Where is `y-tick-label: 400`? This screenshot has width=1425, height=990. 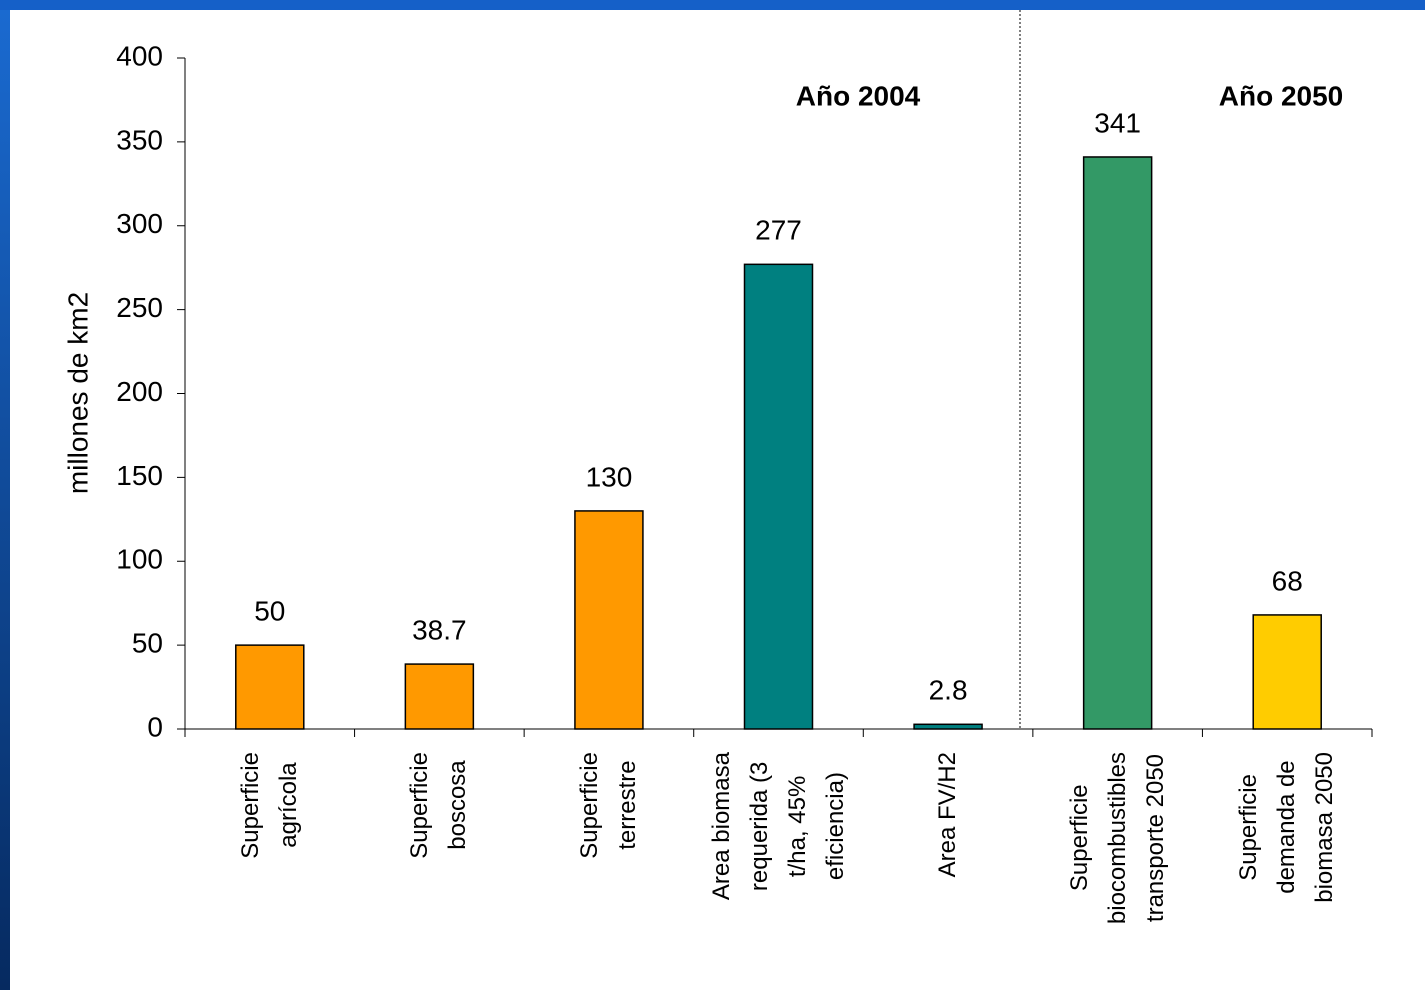
y-tick-label: 400 is located at coordinates (139, 55).